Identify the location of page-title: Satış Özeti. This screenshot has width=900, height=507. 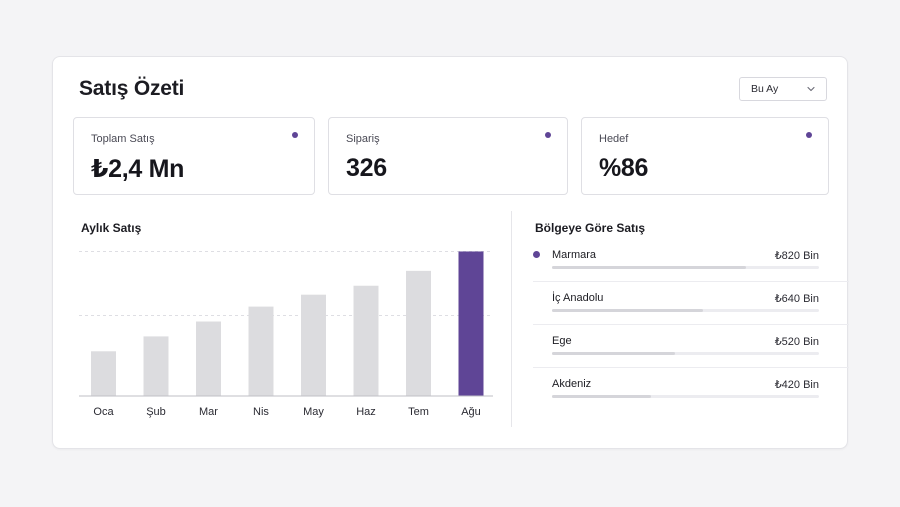
(132, 88).